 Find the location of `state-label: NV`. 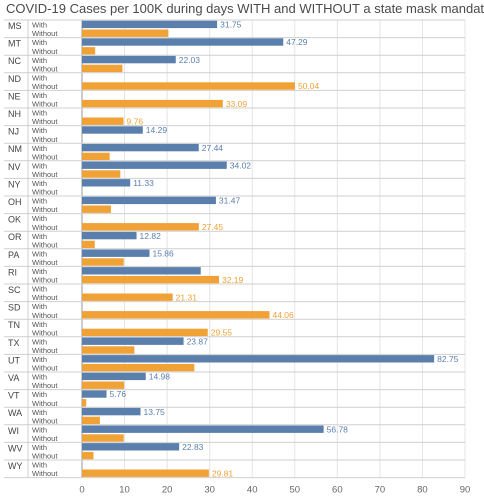

state-label: NV is located at coordinates (14, 167).